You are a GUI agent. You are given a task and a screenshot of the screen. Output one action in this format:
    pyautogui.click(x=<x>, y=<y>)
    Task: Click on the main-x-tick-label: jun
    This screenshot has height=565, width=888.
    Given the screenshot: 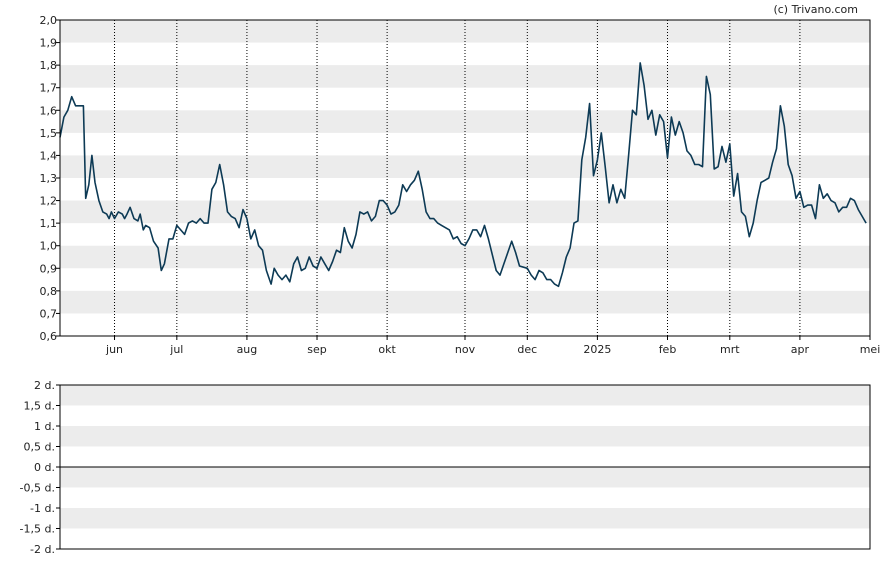 What is the action you would take?
    pyautogui.click(x=114, y=349)
    